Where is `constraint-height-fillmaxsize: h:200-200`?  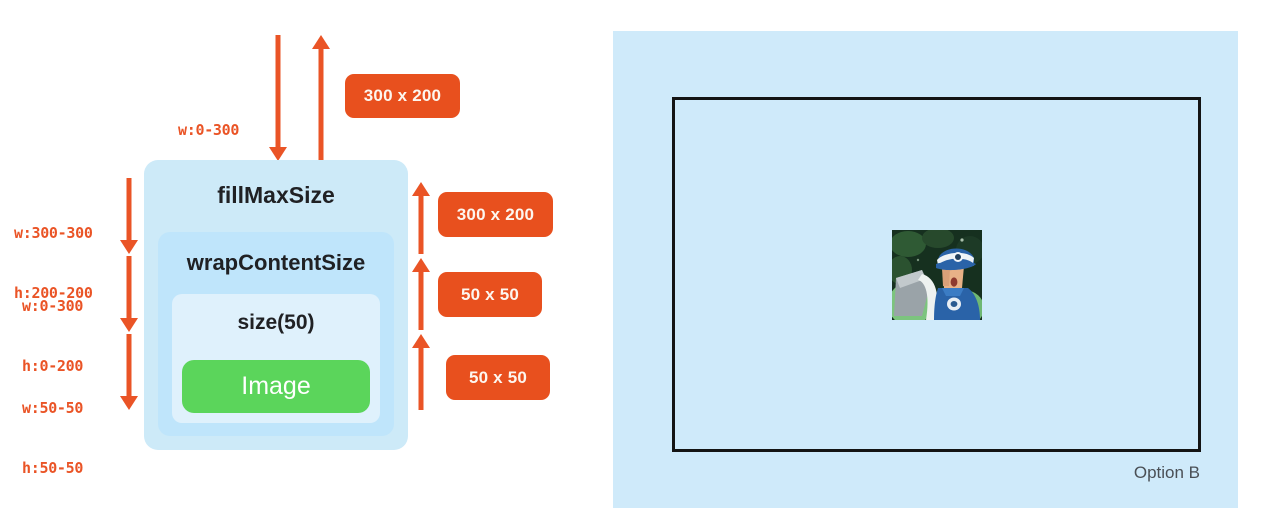
constraint-height-fillmaxsize: h:200-200 is located at coordinates (53, 293).